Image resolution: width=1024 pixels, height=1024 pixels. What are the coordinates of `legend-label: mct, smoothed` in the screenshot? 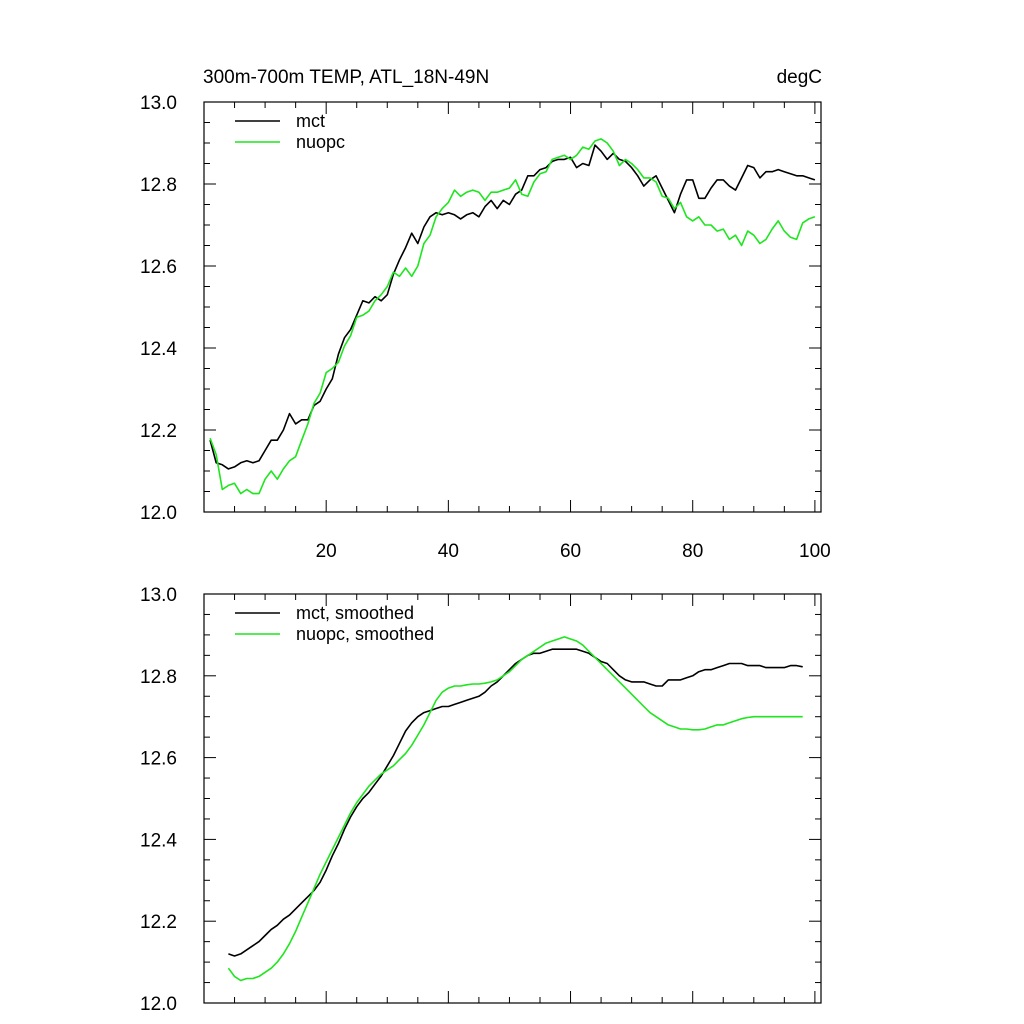 It's located at (355, 613).